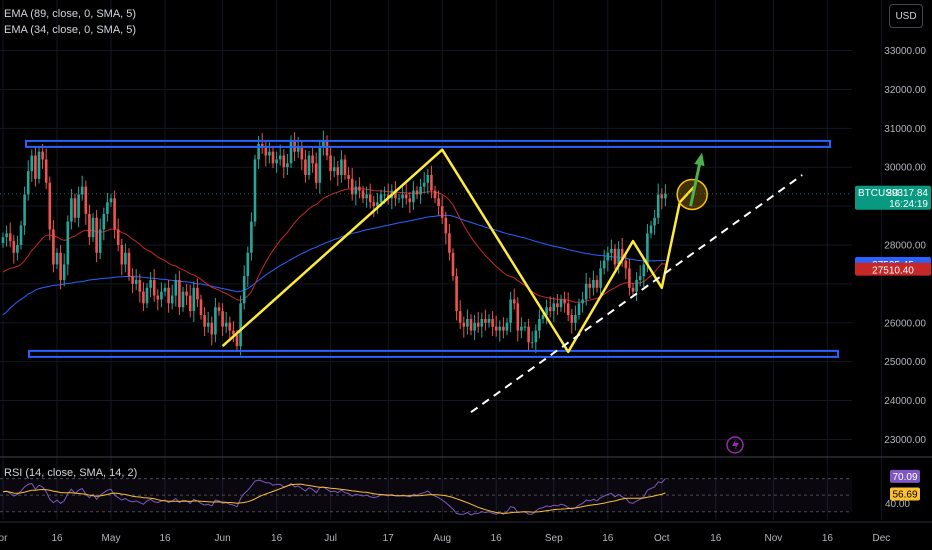 This screenshot has height=550, width=932. I want to click on resistance-zone, so click(428, 143).